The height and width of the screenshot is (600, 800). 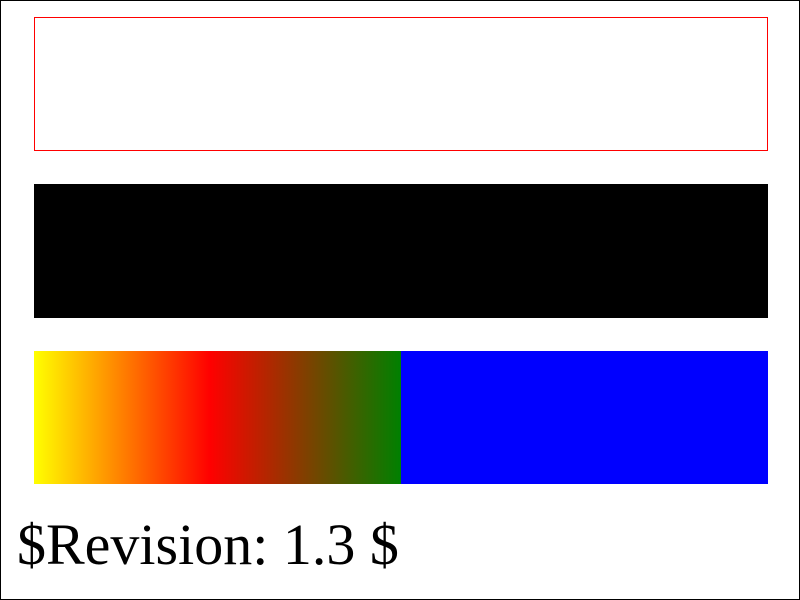 I want to click on yellow-red-green-gradient-rectangle, so click(x=217, y=417).